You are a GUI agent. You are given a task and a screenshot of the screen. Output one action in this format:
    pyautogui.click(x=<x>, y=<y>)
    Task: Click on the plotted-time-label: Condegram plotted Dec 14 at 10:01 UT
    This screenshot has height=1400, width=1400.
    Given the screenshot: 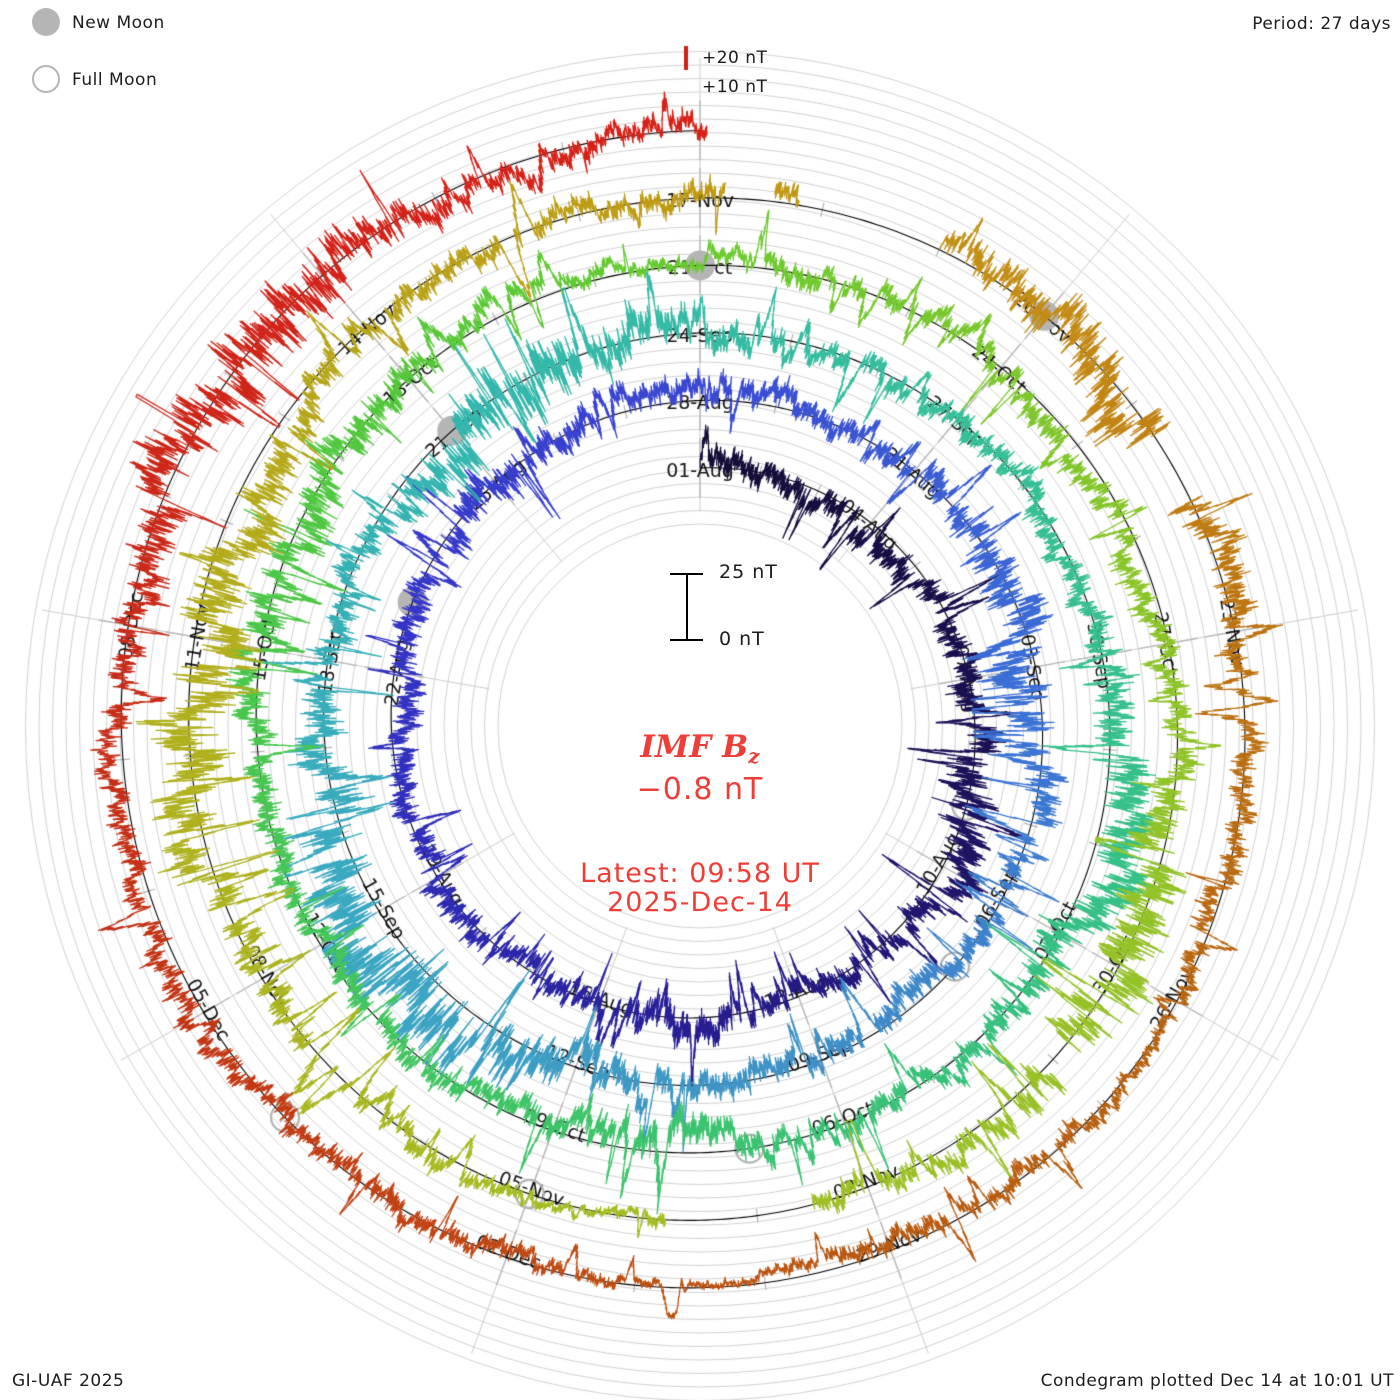 What is the action you would take?
    pyautogui.click(x=1217, y=1381)
    